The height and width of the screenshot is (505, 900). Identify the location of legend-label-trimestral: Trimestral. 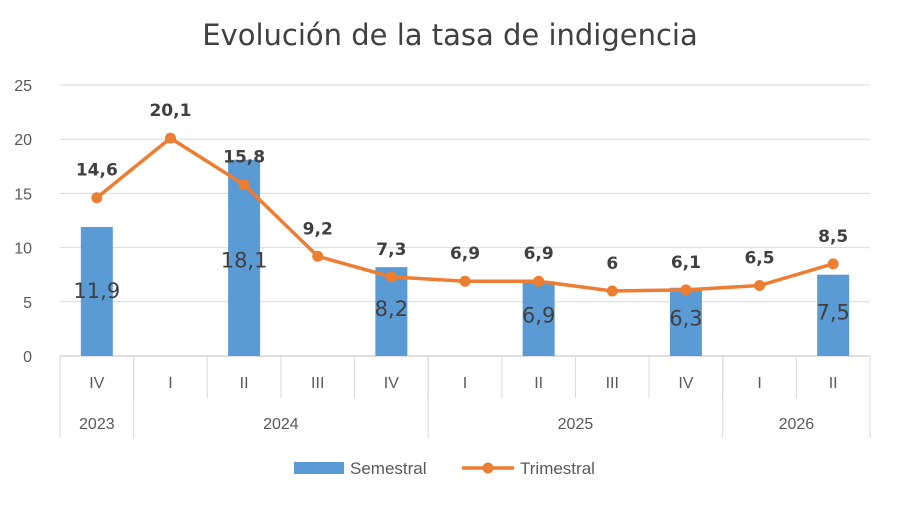
(557, 468).